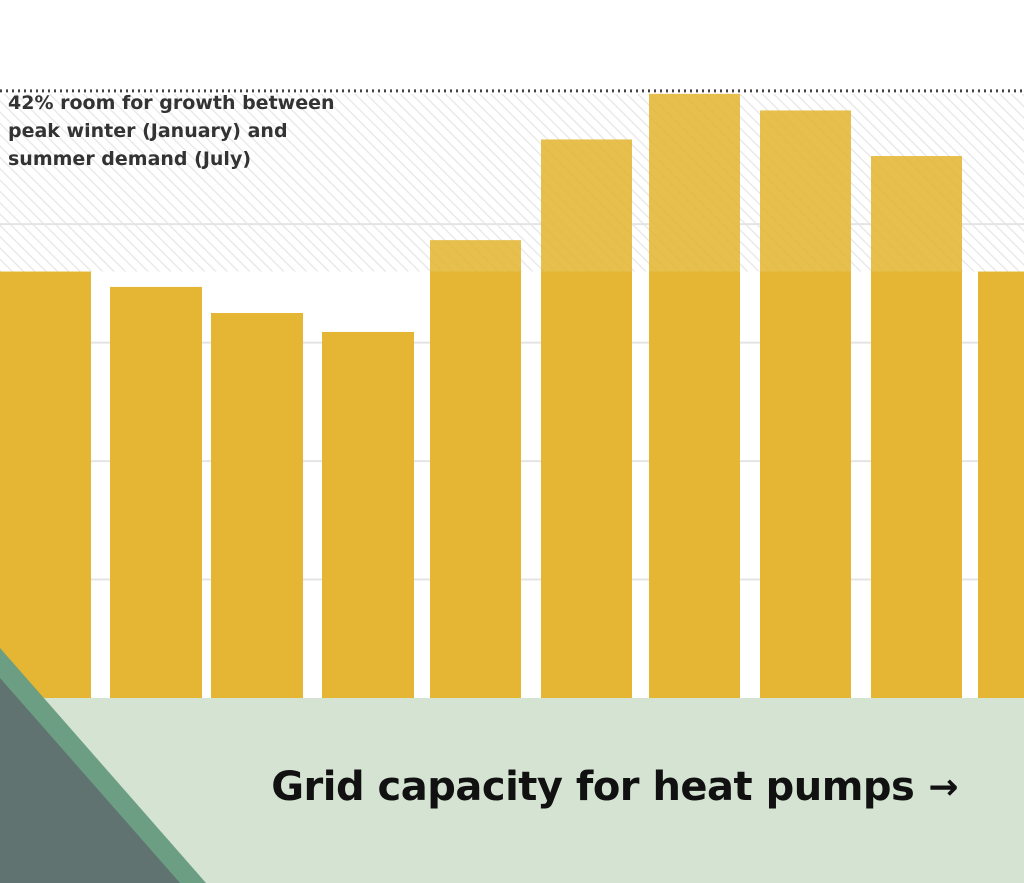  What do you see at coordinates (129, 159) in the screenshot?
I see `annotation-line-3: summer demand (July)` at bounding box center [129, 159].